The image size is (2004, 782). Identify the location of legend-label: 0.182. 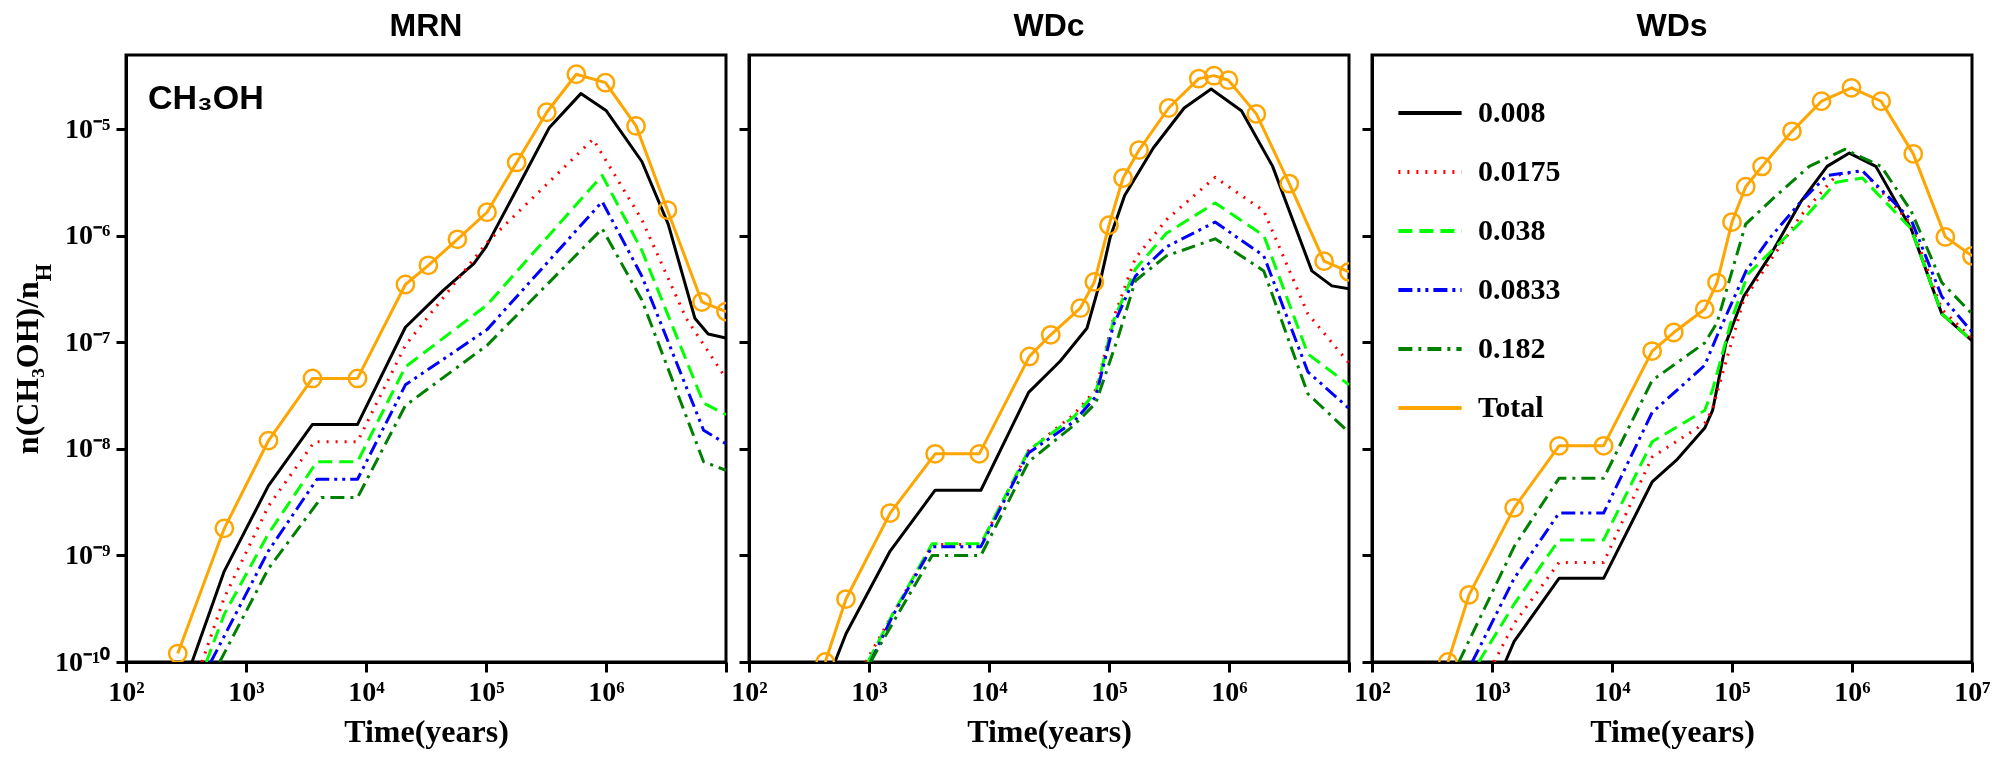
(1512, 347).